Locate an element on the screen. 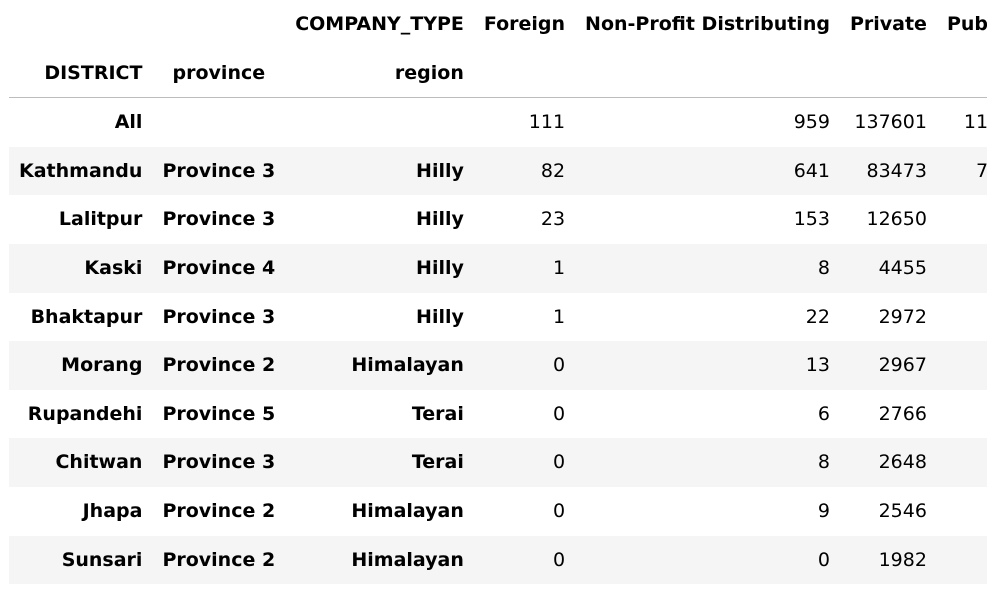  cell-non-profit: 959 is located at coordinates (811, 122).